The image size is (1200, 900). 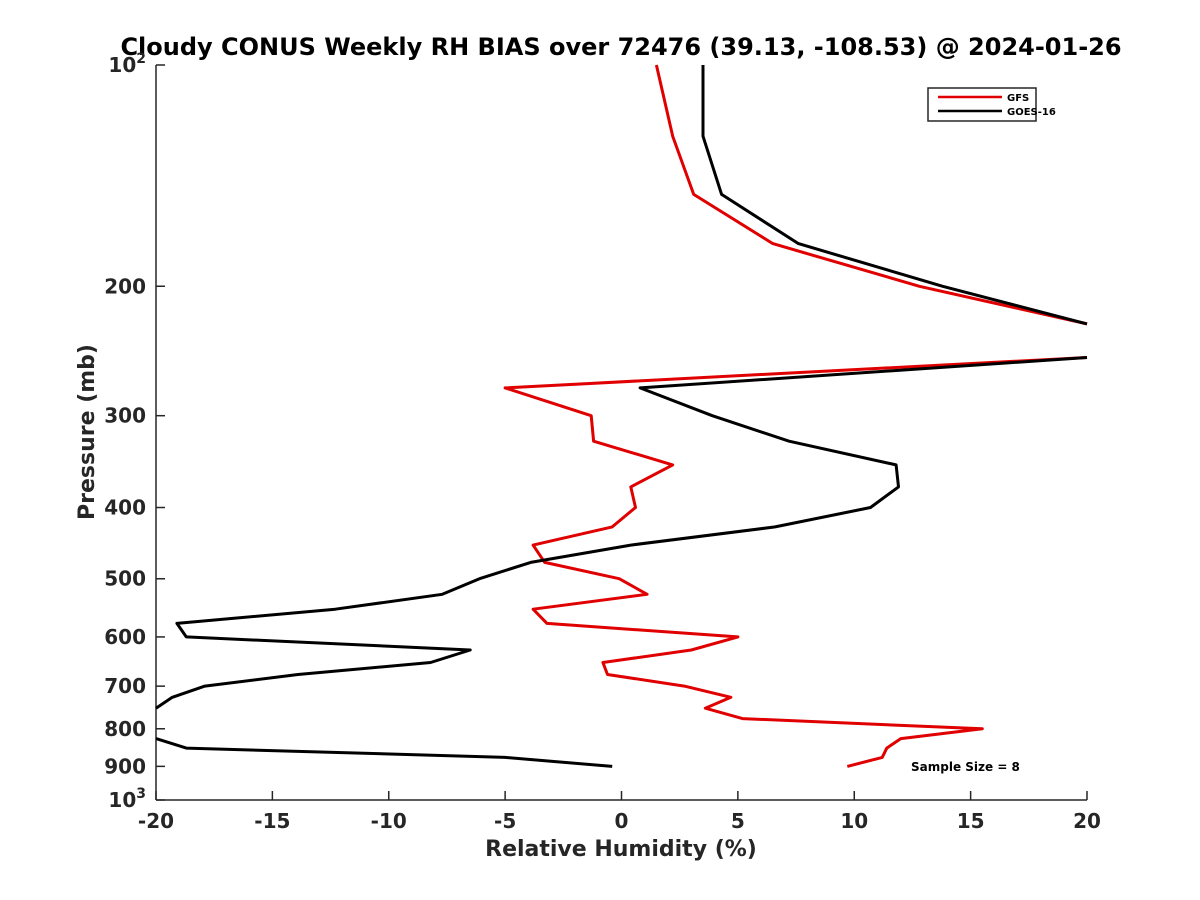 What do you see at coordinates (1018, 98) in the screenshot?
I see `legend-label-gfs: GFS` at bounding box center [1018, 98].